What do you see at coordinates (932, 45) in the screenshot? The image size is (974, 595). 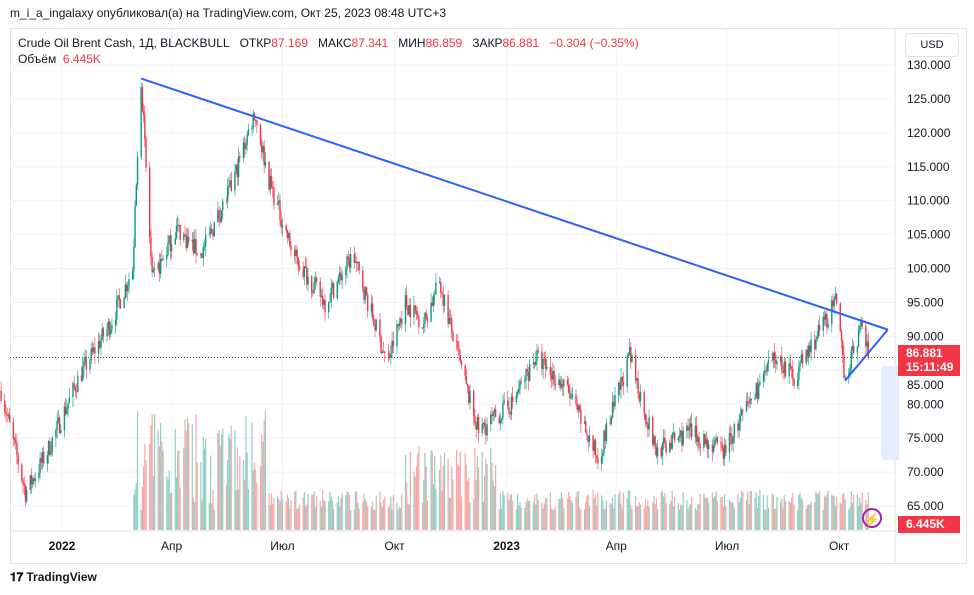 I see `currency-button: USD` at bounding box center [932, 45].